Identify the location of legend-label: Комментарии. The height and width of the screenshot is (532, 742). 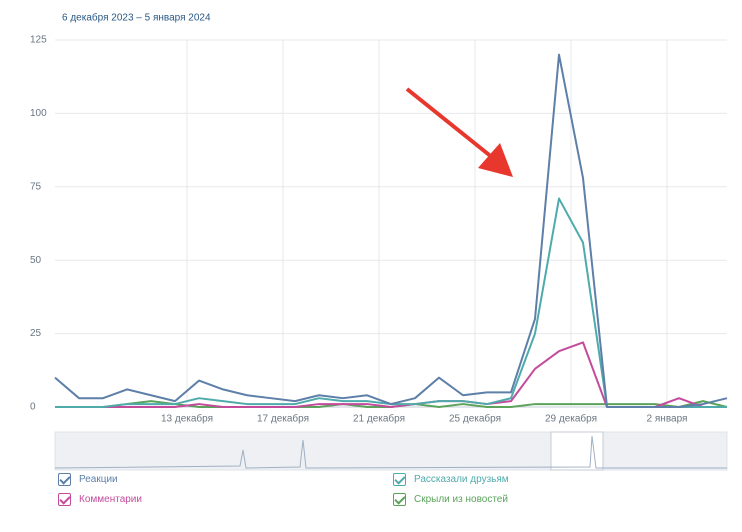
(110, 499).